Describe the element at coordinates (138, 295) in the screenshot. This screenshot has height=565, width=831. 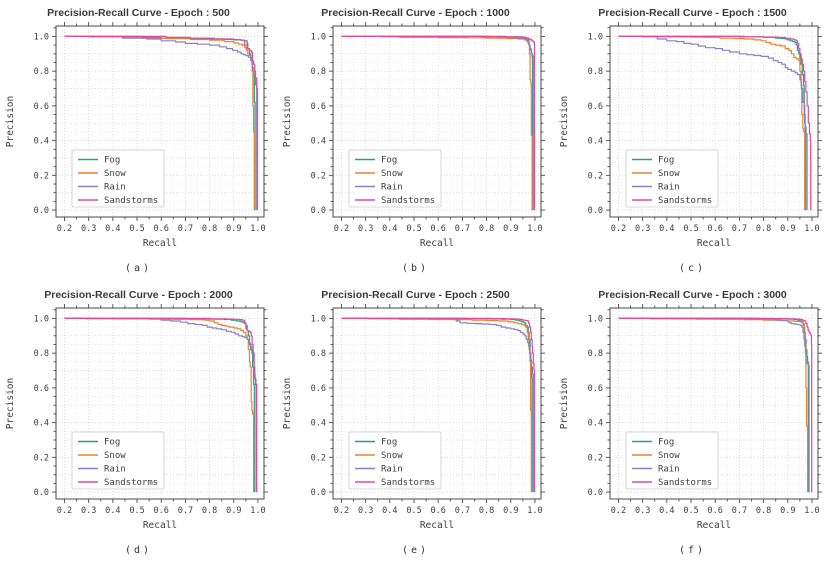
I see `plot-title: Precision-Recall Curve - Epoch : 2000` at that location.